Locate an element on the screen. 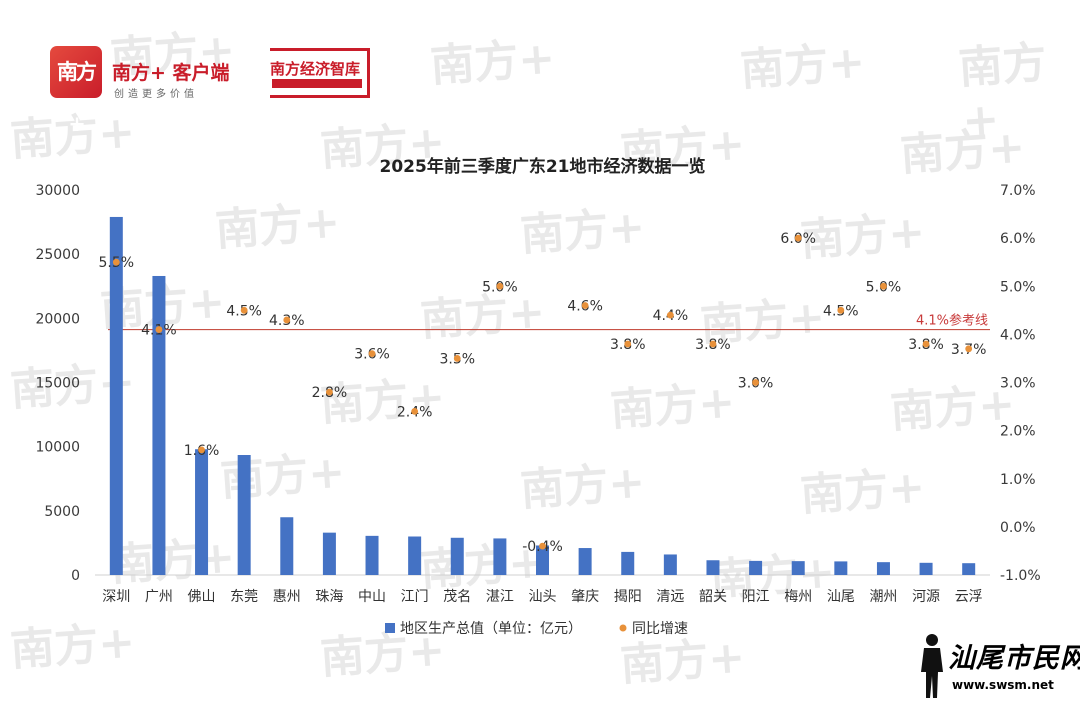 The width and height of the screenshot is (1080, 705). legend-gdp-label: 地区生产总值（单位：亿元） is located at coordinates (491, 629).